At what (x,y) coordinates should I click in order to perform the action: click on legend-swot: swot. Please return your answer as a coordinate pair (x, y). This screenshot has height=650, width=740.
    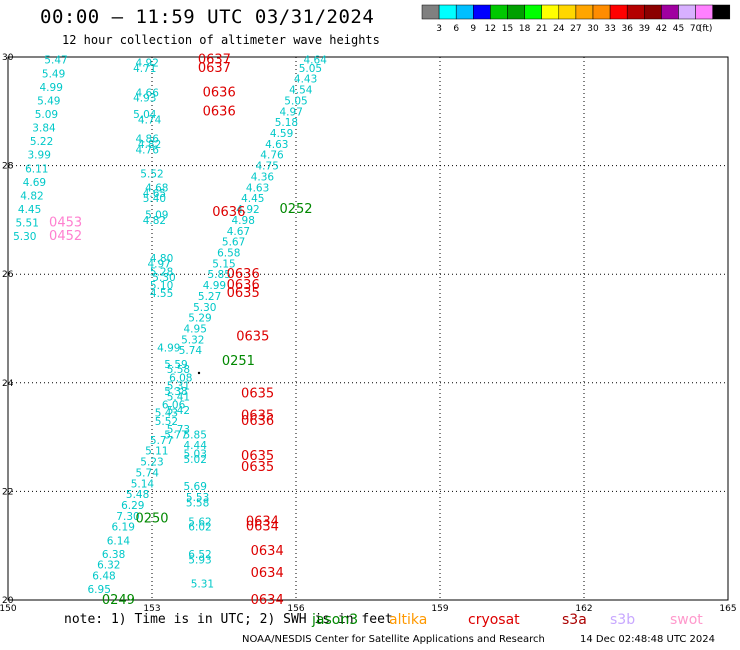
    Looking at the image, I should click on (686, 620).